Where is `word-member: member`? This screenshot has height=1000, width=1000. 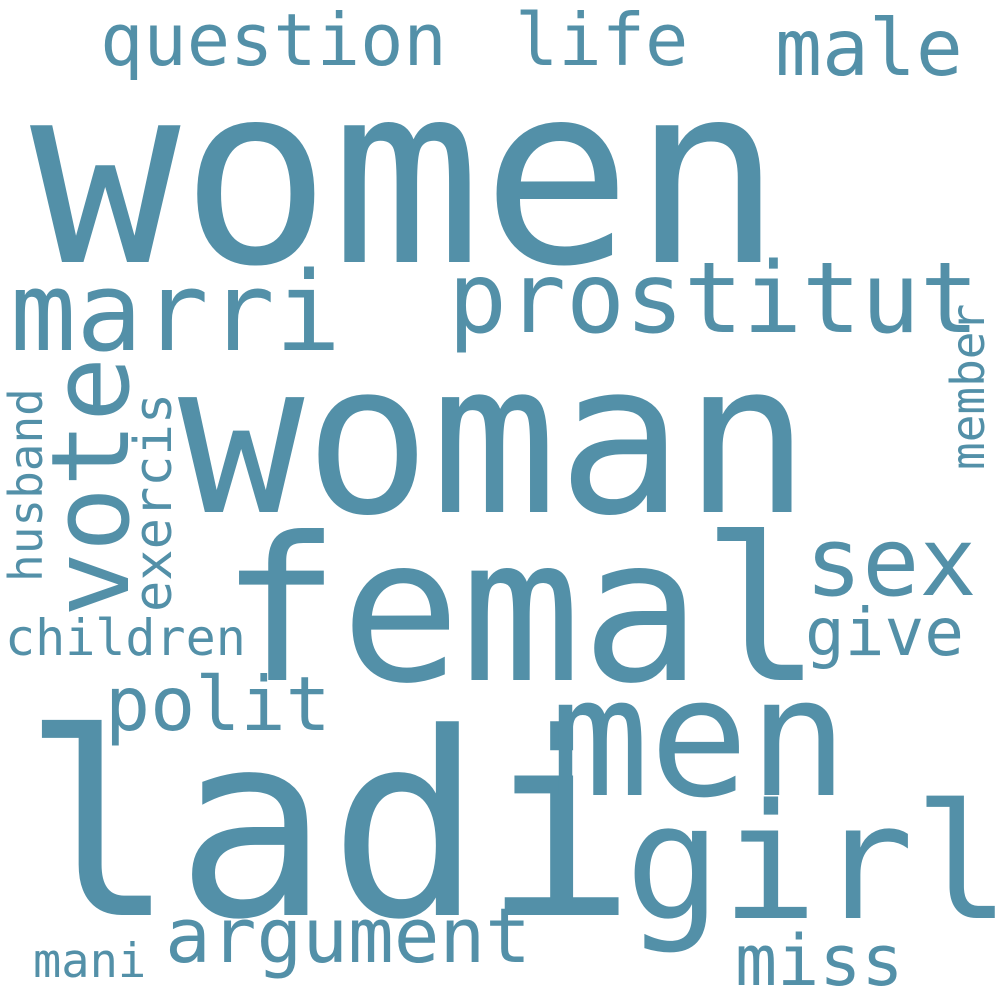 word-member: member is located at coordinates (968, 387).